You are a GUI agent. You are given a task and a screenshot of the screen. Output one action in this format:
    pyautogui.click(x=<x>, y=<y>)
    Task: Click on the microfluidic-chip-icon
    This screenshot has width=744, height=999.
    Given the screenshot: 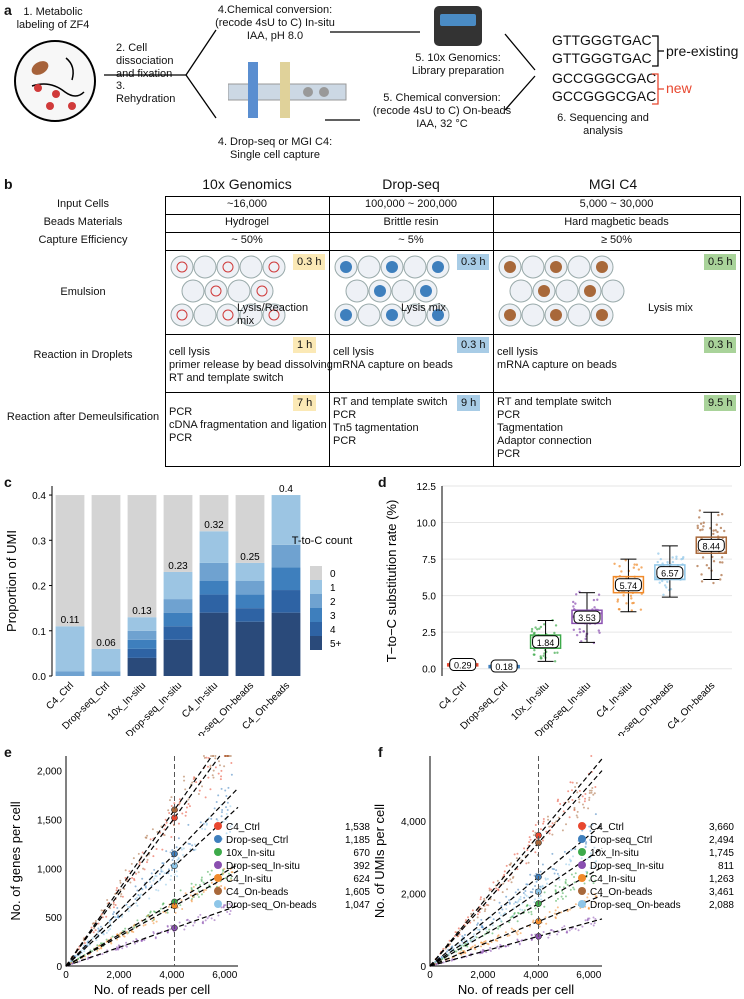 What is the action you would take?
    pyautogui.click(x=287, y=90)
    